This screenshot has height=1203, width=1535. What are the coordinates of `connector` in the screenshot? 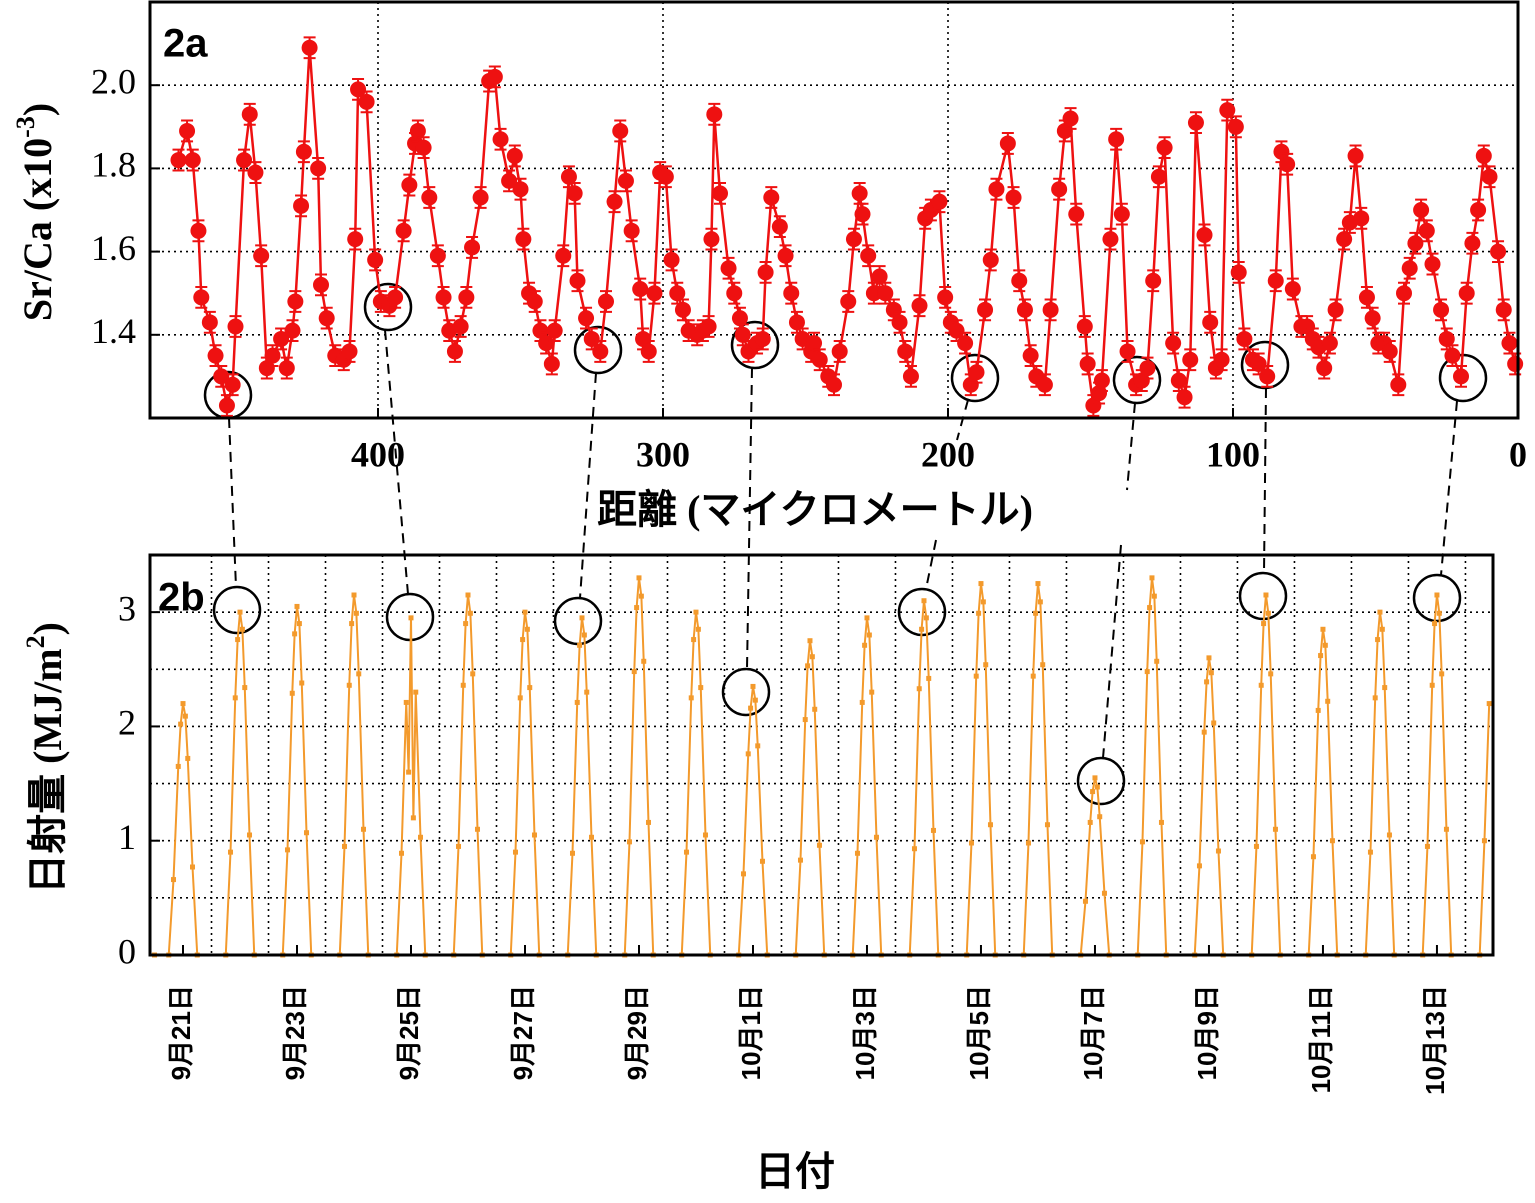 It's located at (1112, 651).